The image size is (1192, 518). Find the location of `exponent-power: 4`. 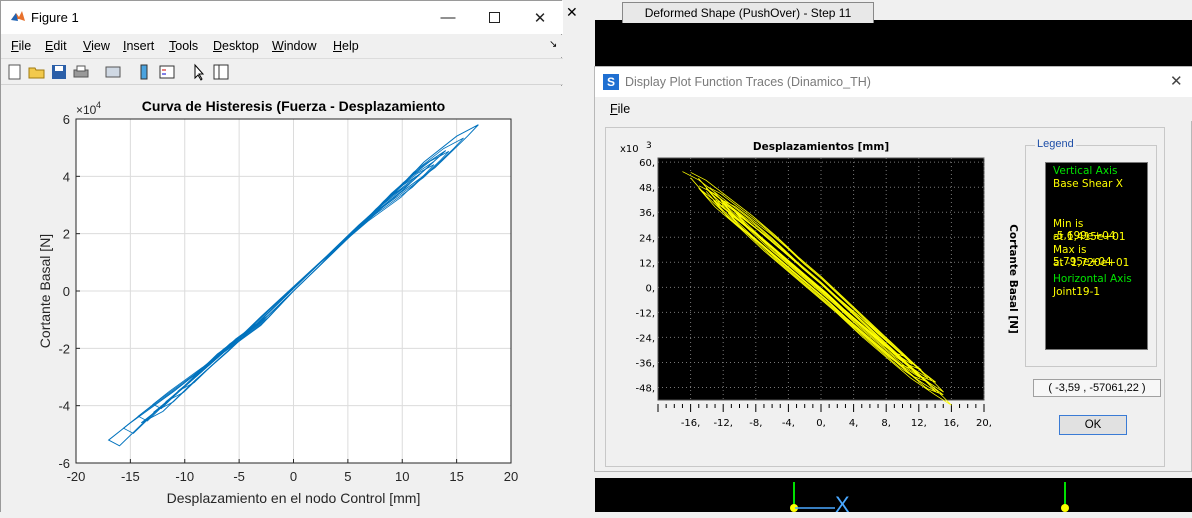

exponent-power: 4 is located at coordinates (98, 105).